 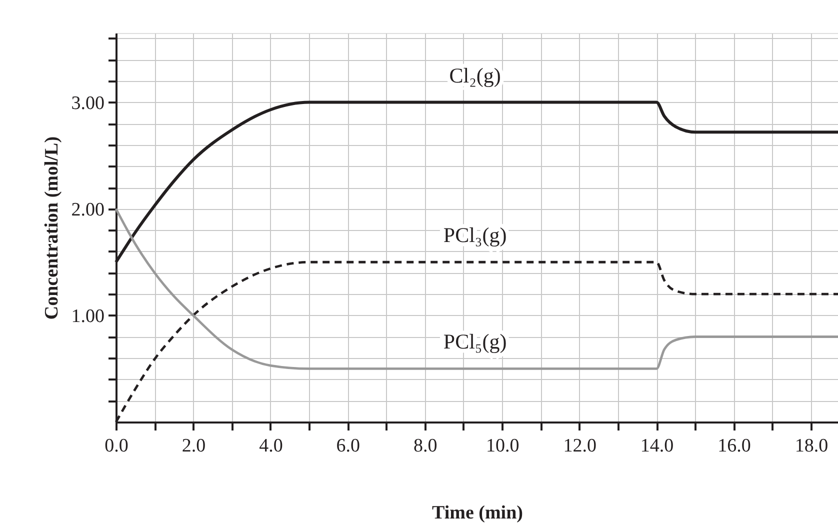 I want to click on x-tick-label: 2.0, so click(x=194, y=446).